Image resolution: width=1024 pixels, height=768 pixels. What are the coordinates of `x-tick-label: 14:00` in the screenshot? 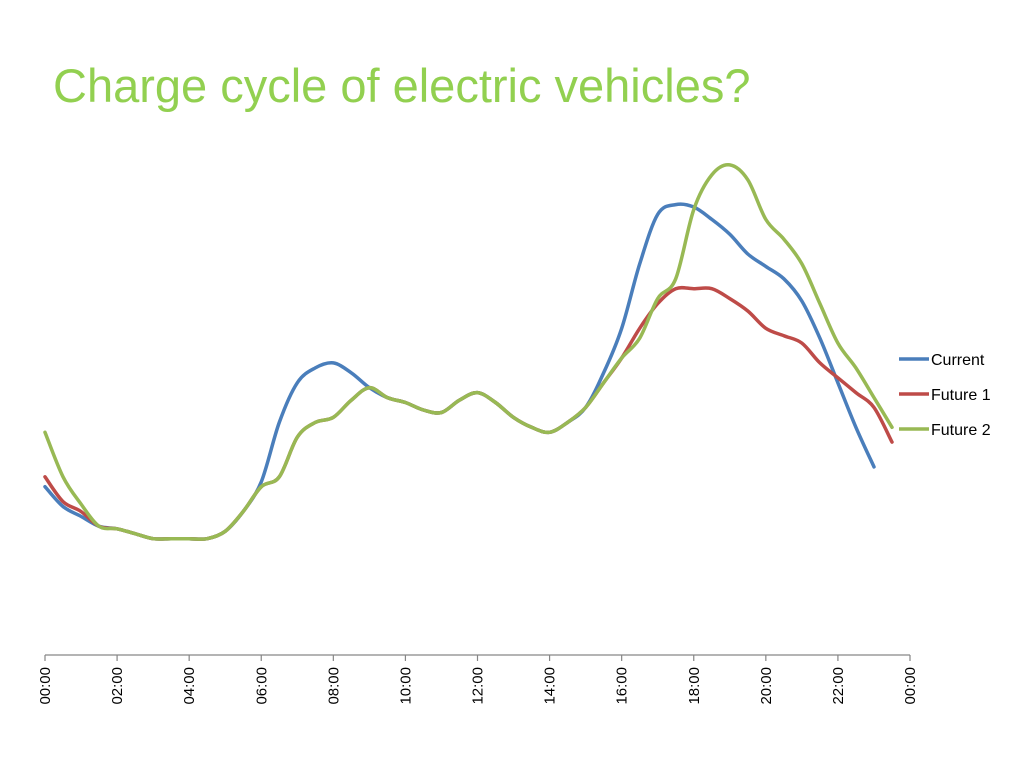 It's located at (550, 686).